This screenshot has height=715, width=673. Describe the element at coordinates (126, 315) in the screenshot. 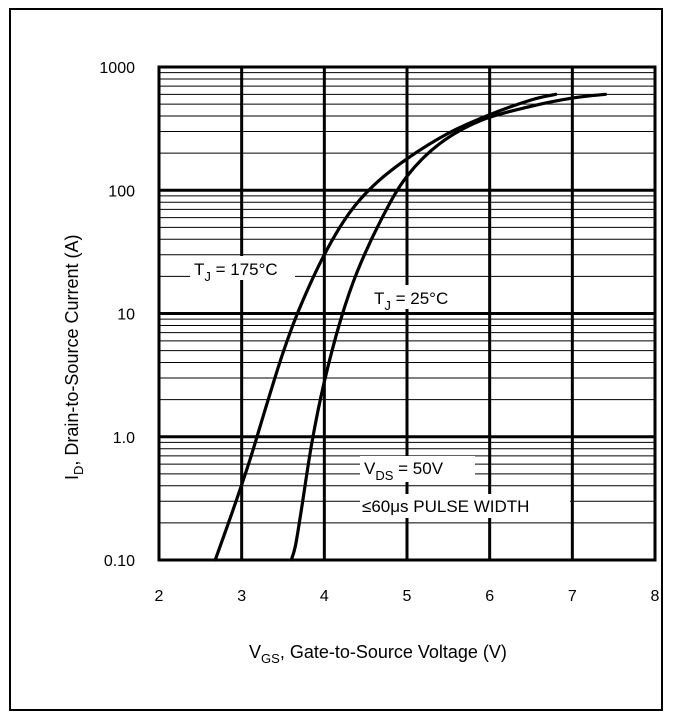

I see `y-tick-label: 10` at that location.